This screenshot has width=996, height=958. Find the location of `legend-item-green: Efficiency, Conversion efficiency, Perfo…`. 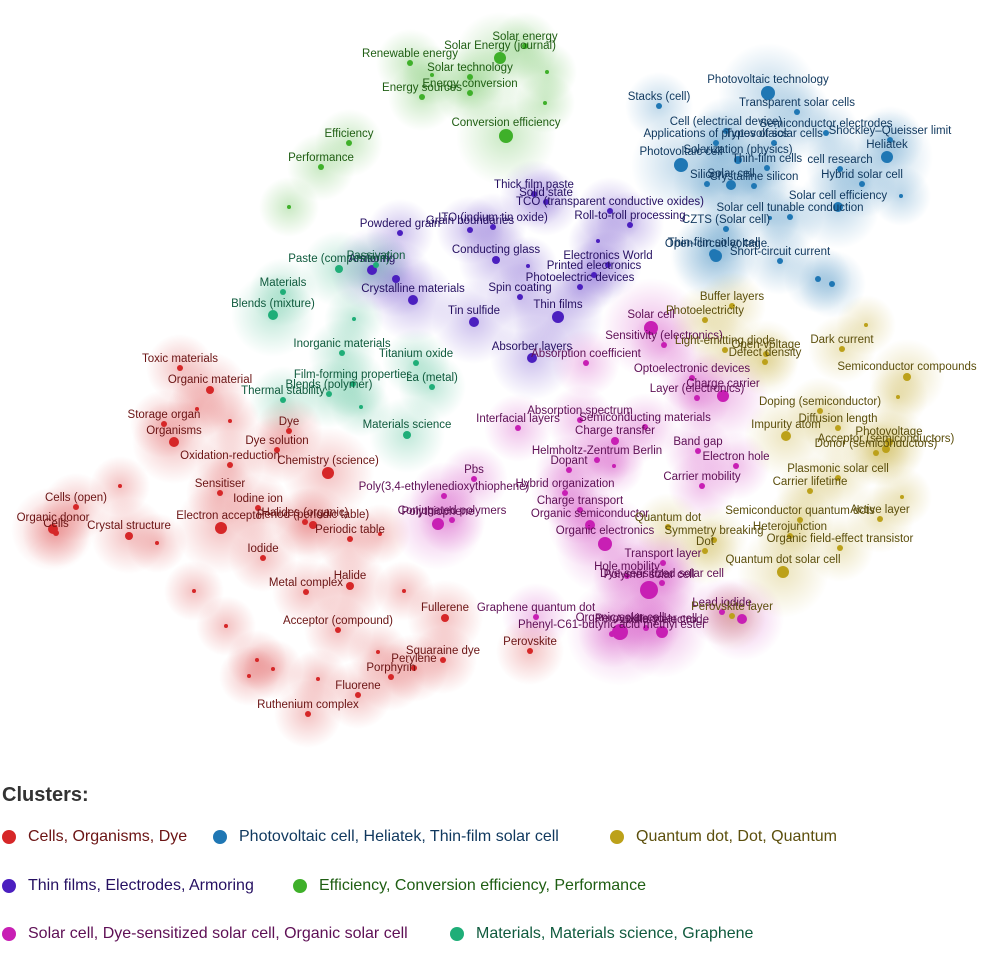

legend-item-green: Efficiency, Conversion efficiency, Perfo… is located at coordinates (469, 886).